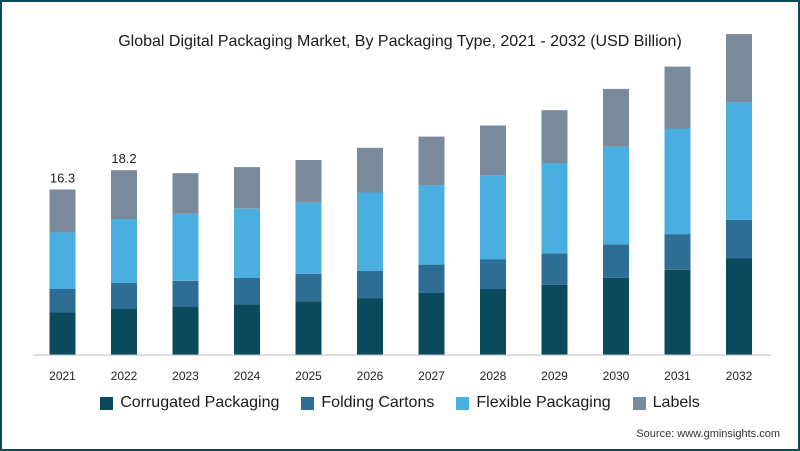 This screenshot has height=451, width=800. Describe the element at coordinates (124, 250) in the screenshot. I see `bar-2022-flexible-packaging` at that location.